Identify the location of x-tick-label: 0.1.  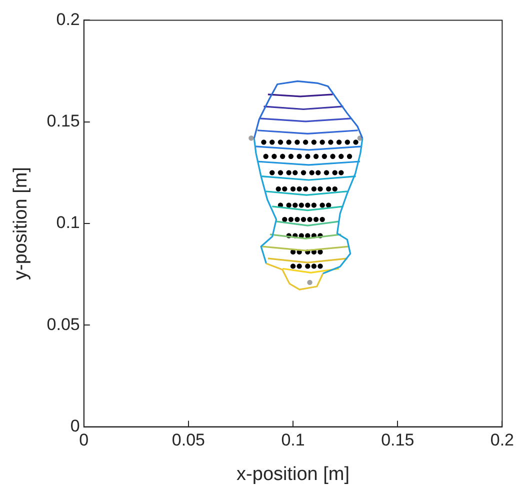
(293, 440).